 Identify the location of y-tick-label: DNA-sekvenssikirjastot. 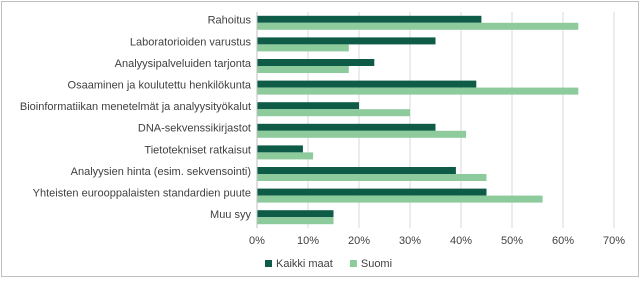
(194, 129).